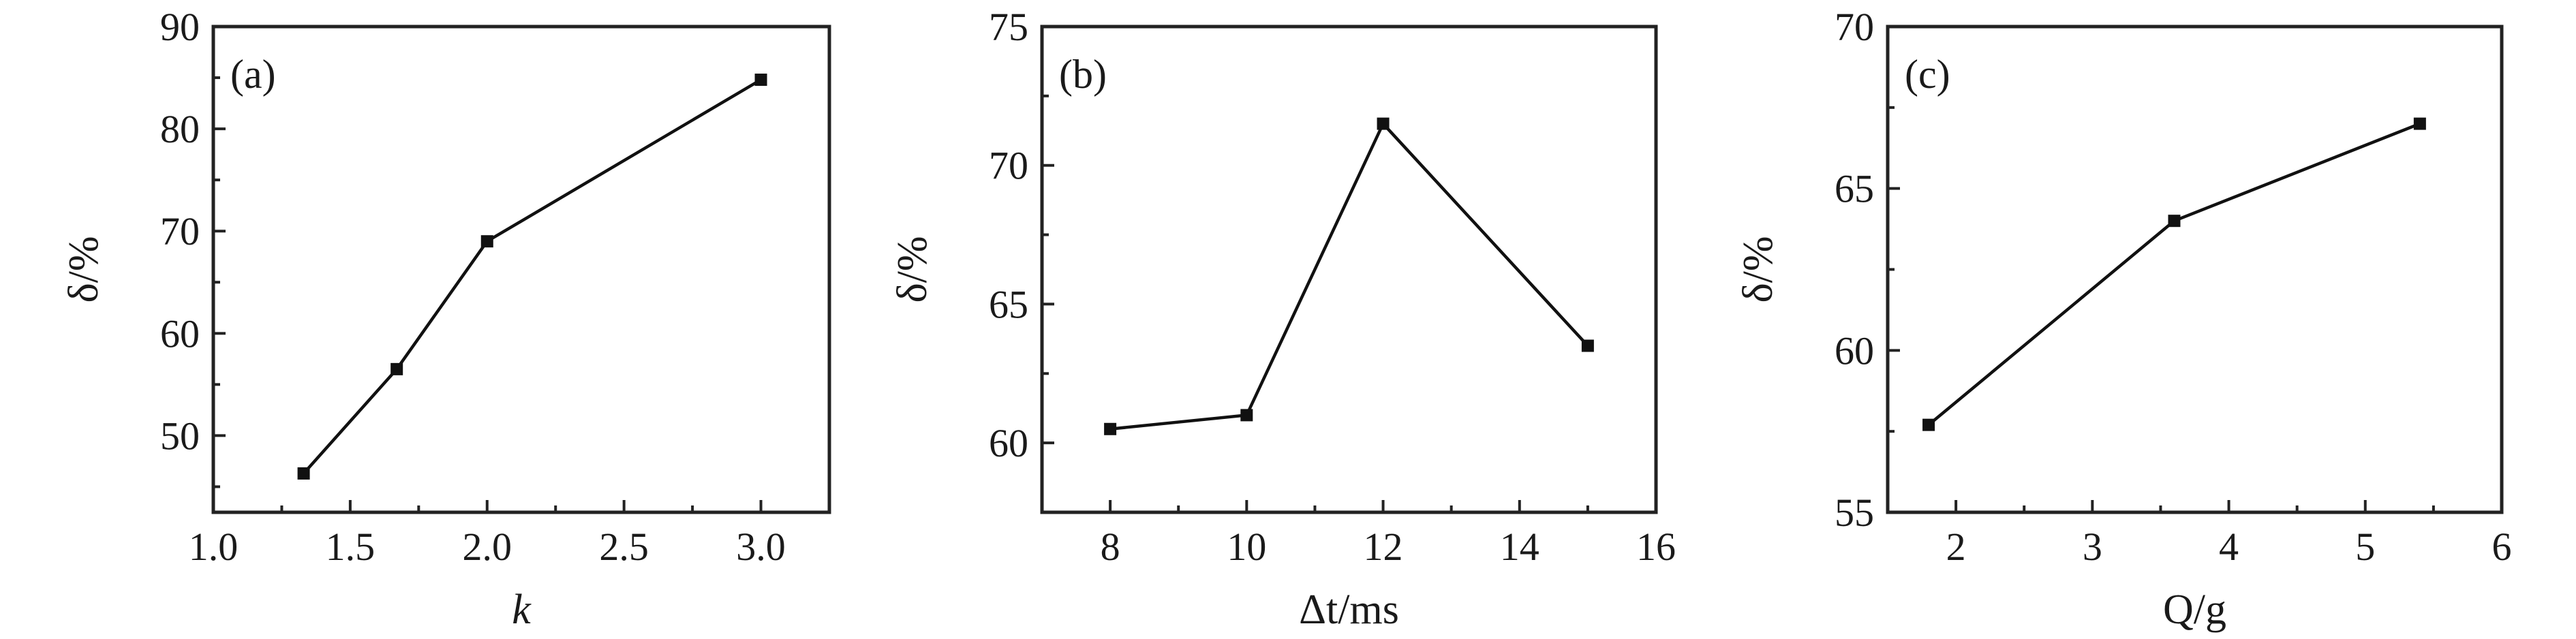  What do you see at coordinates (180, 27) in the screenshot?
I see `y-tick-label: 90` at bounding box center [180, 27].